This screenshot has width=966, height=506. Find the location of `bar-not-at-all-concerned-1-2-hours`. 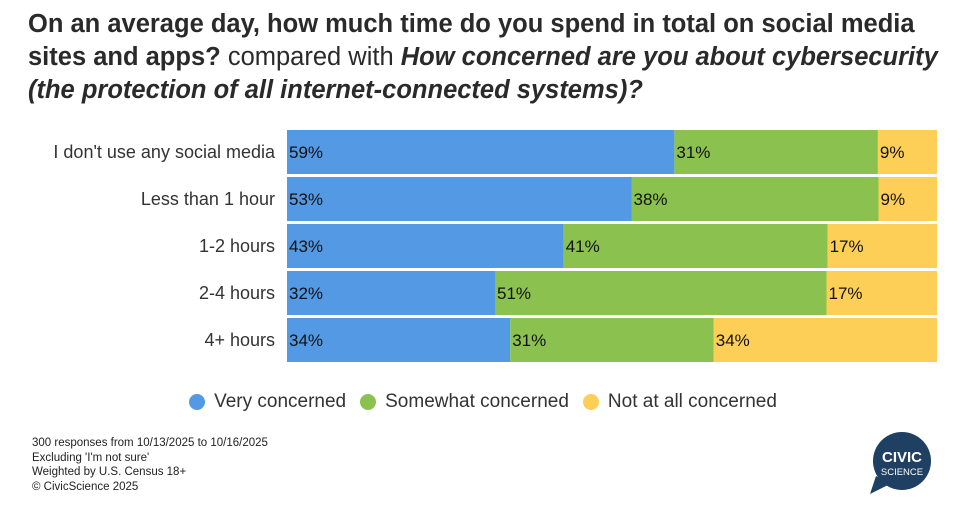

bar-not-at-all-concerned-1-2-hours is located at coordinates (882, 246).